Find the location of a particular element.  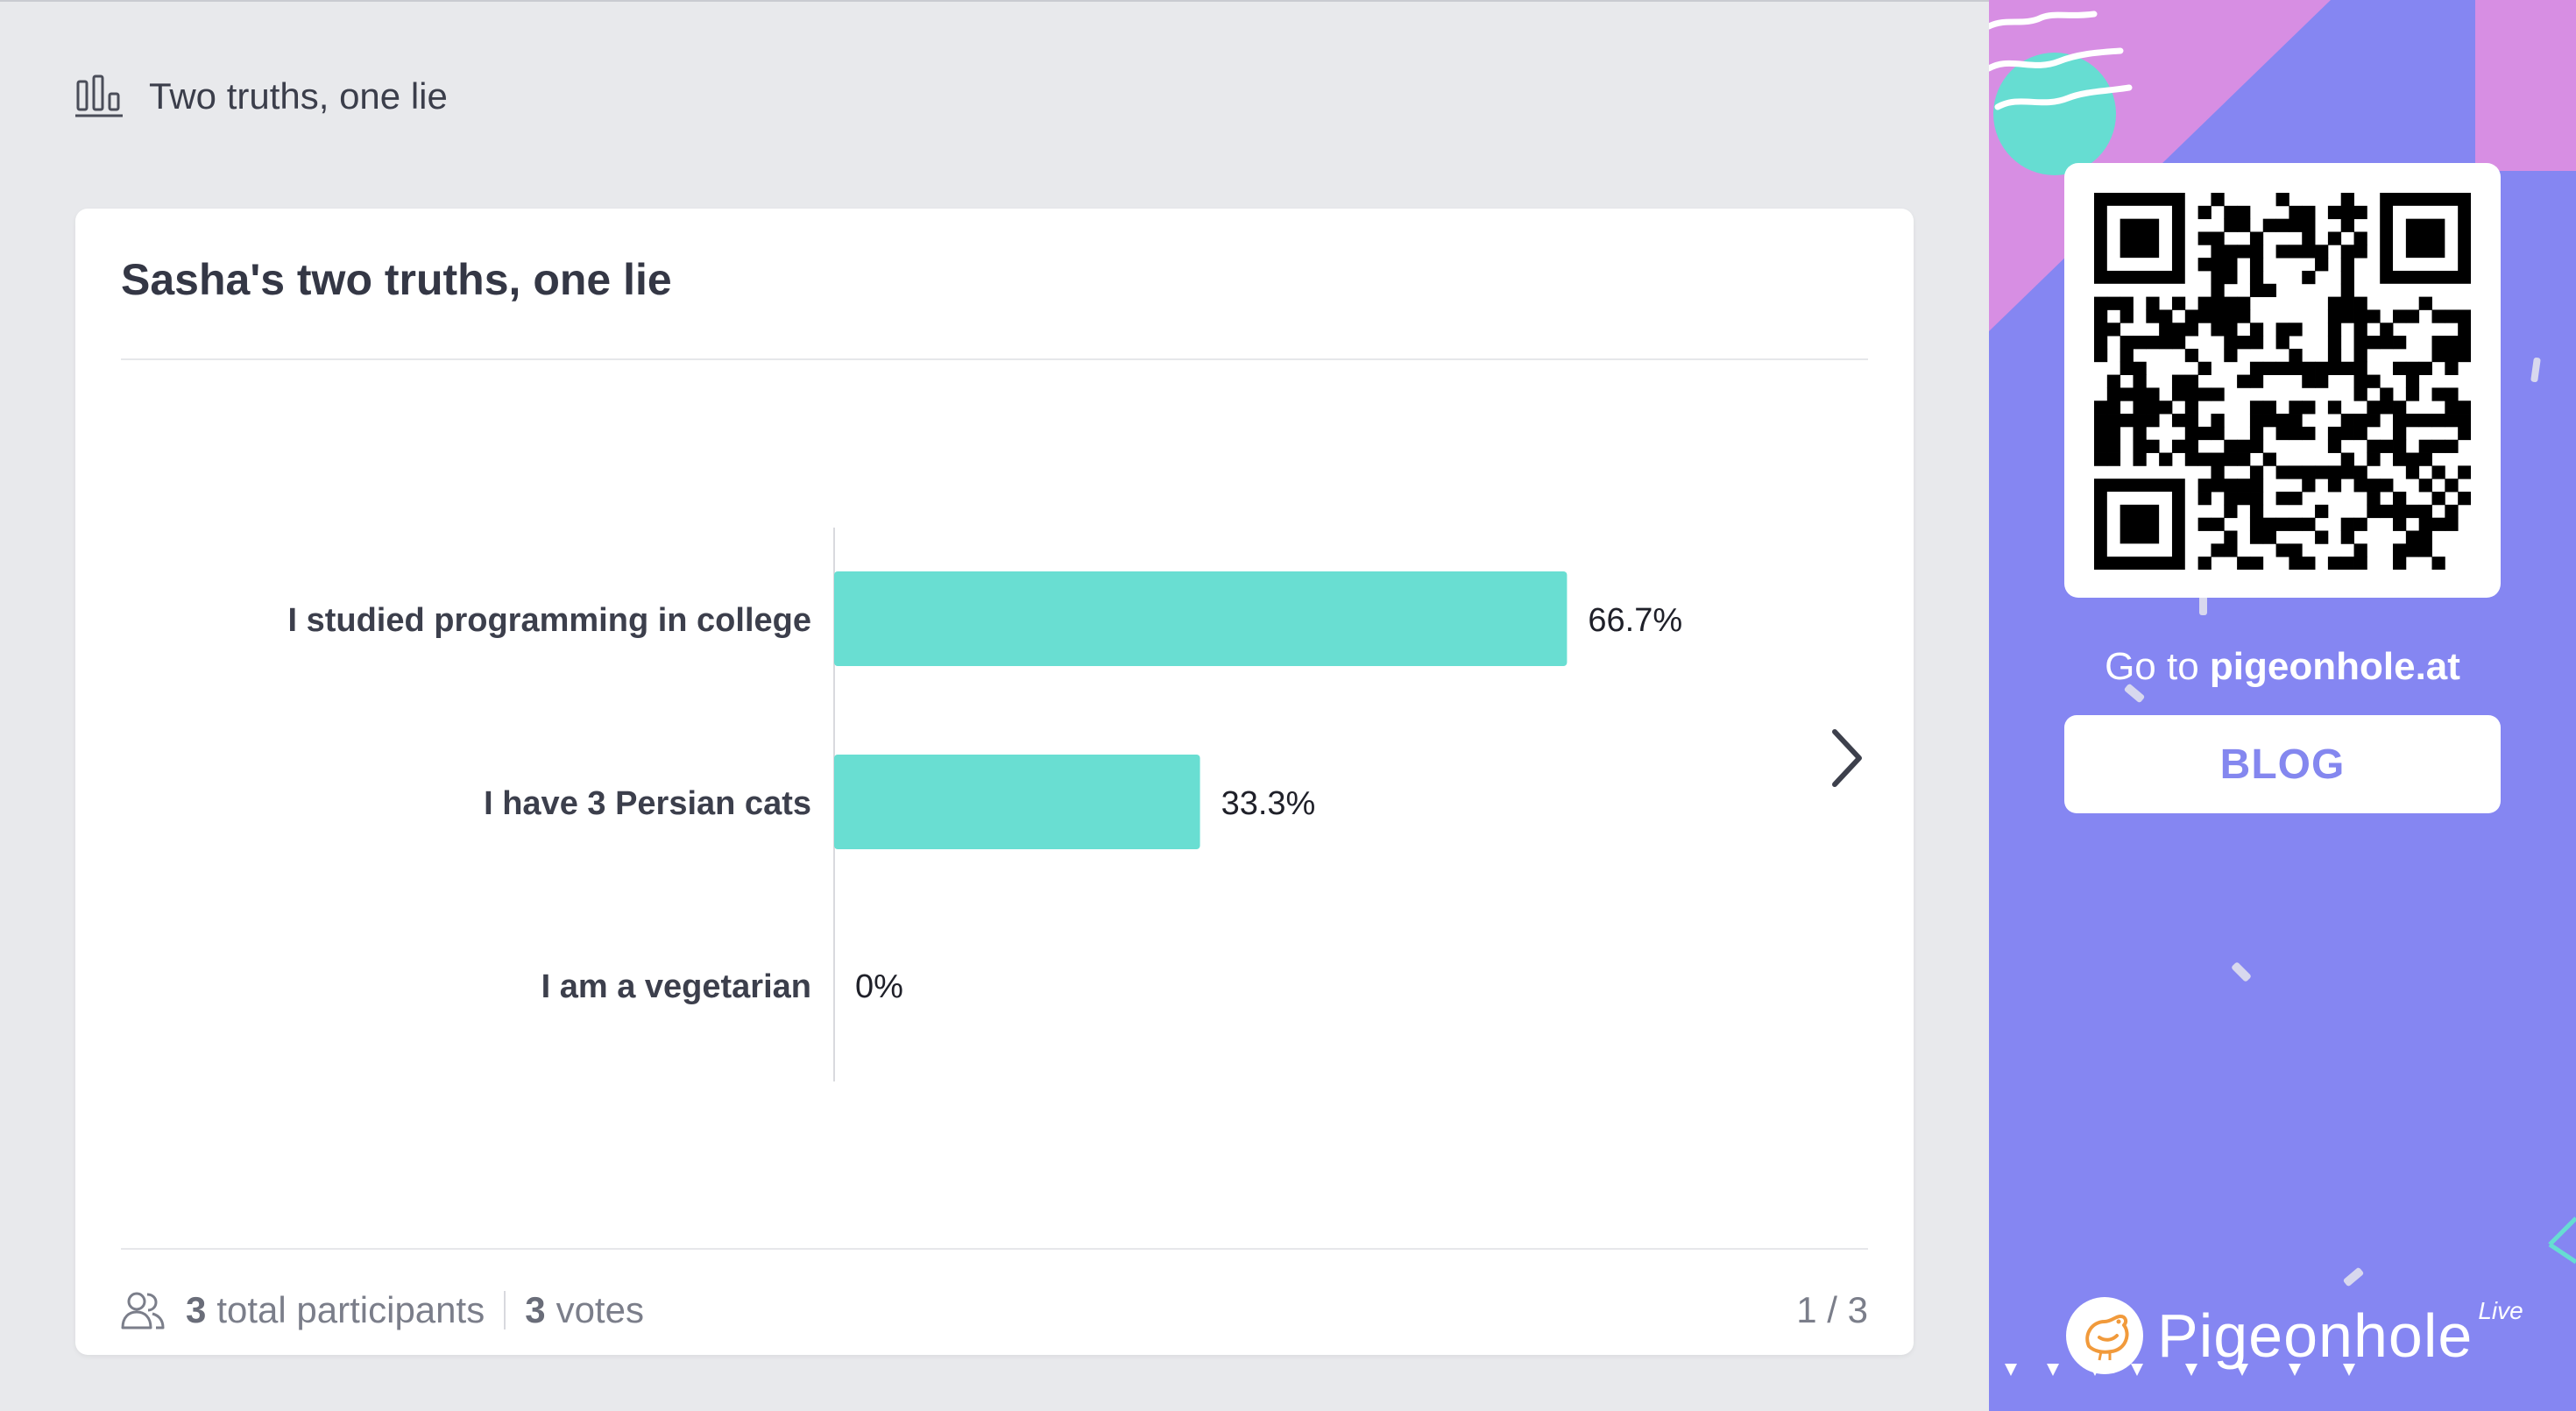

card-footer: 3 total participants 3 votes is located at coordinates (382, 1311).